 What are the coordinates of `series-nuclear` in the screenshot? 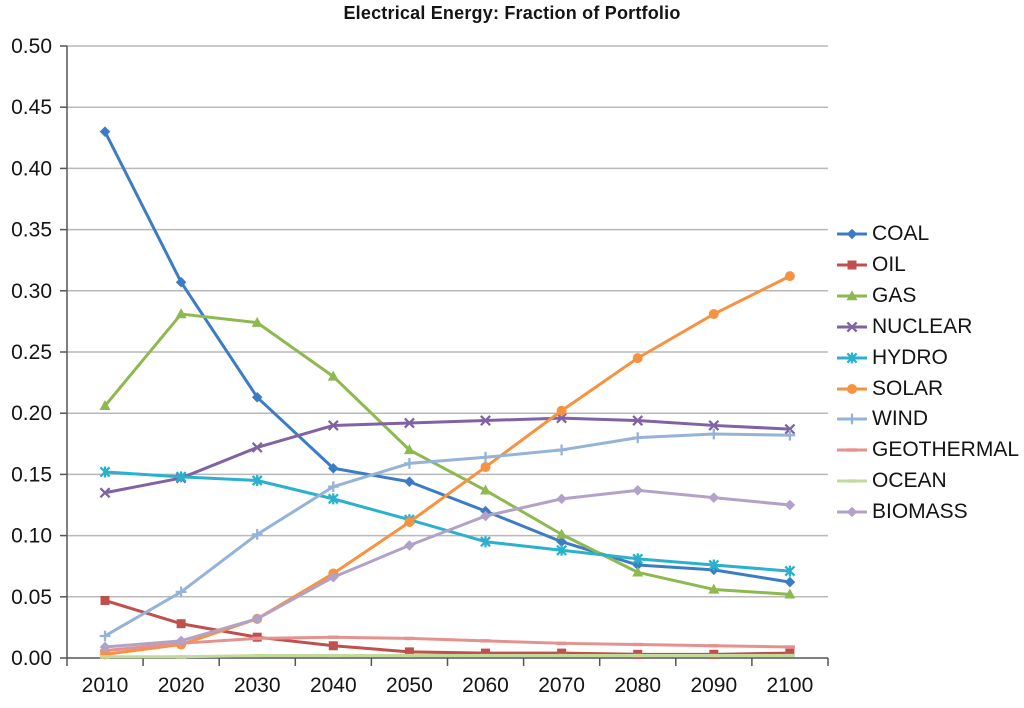 It's located at (447, 455).